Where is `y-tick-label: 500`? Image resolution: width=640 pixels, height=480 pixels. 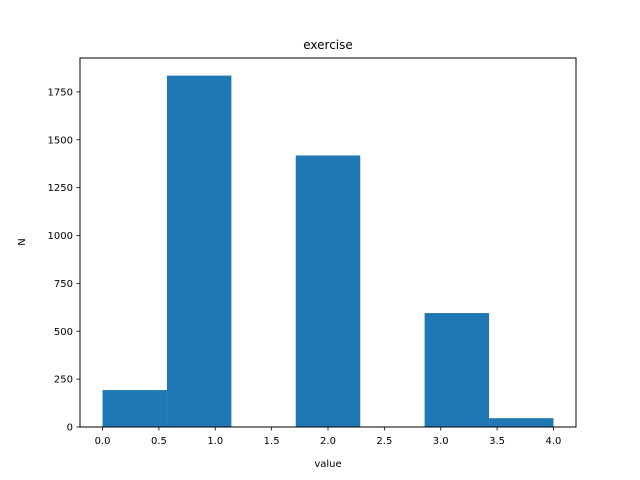 y-tick-label: 500 is located at coordinates (63, 332).